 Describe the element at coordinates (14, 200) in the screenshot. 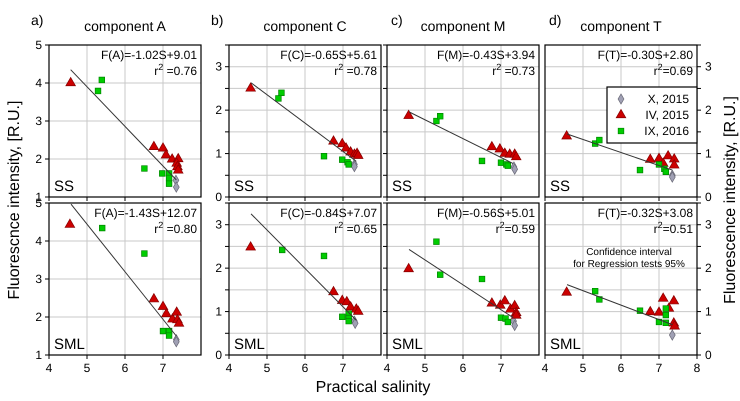

I see `y-axis-title: Fluorescnce intensity, [R.U.]` at that location.